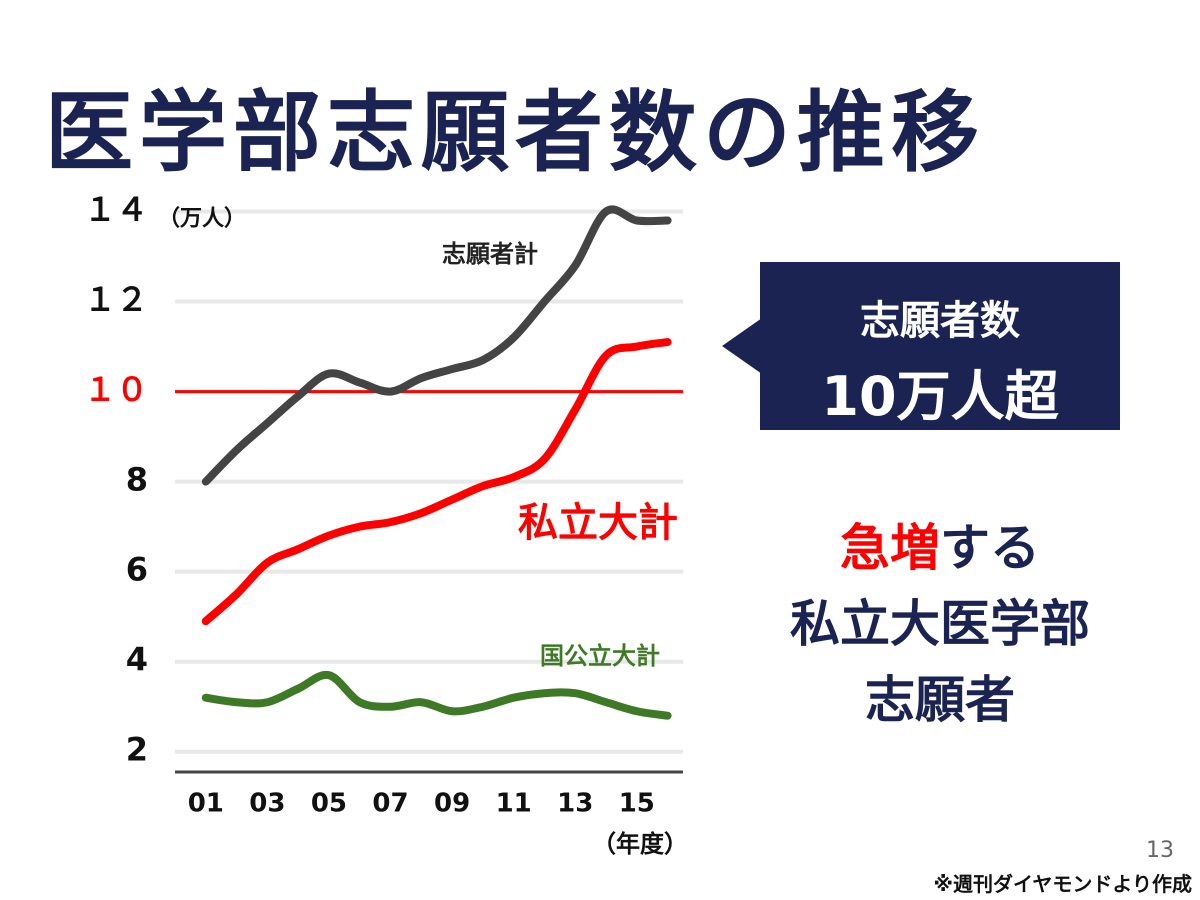 This screenshot has height=900, width=1200. I want to click on callout-pointer, so click(742, 346).